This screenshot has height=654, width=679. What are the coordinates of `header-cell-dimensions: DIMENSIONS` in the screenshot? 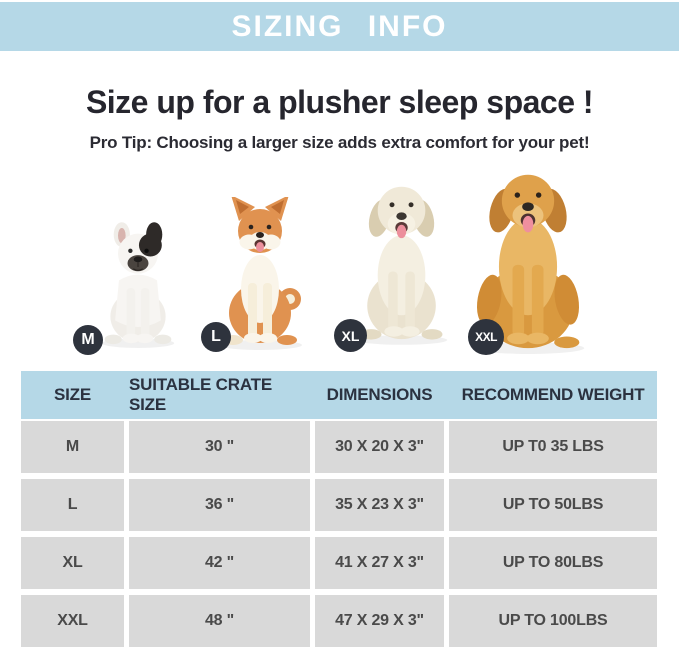 It's located at (379, 394).